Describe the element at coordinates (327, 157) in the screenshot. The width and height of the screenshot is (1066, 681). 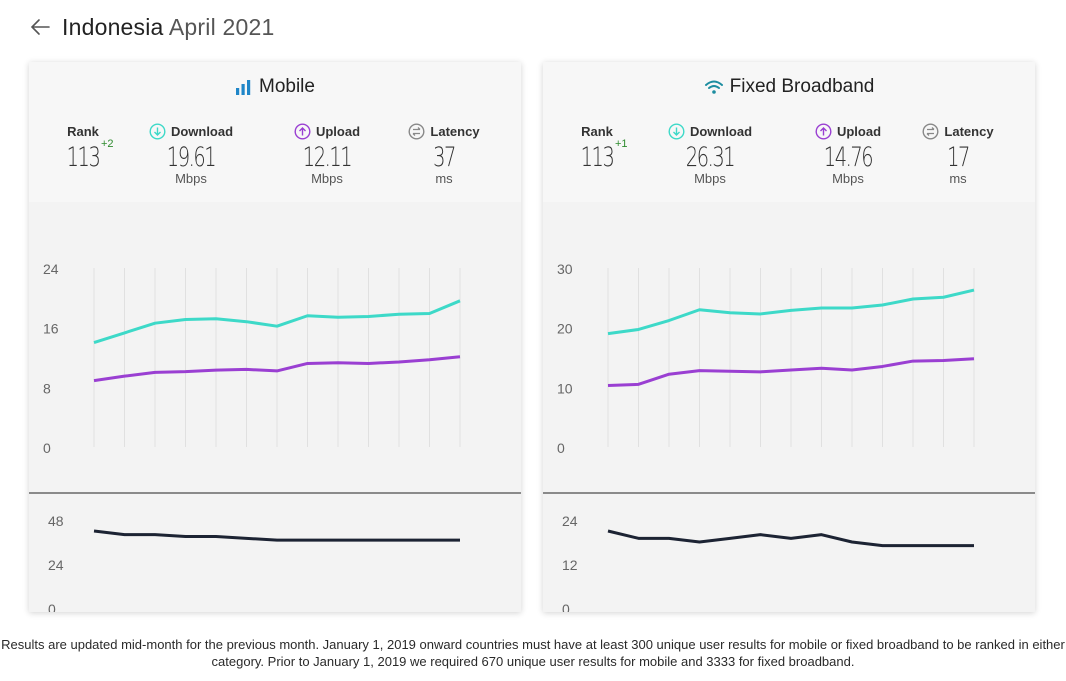
I see `upload-value: 12.11` at that location.